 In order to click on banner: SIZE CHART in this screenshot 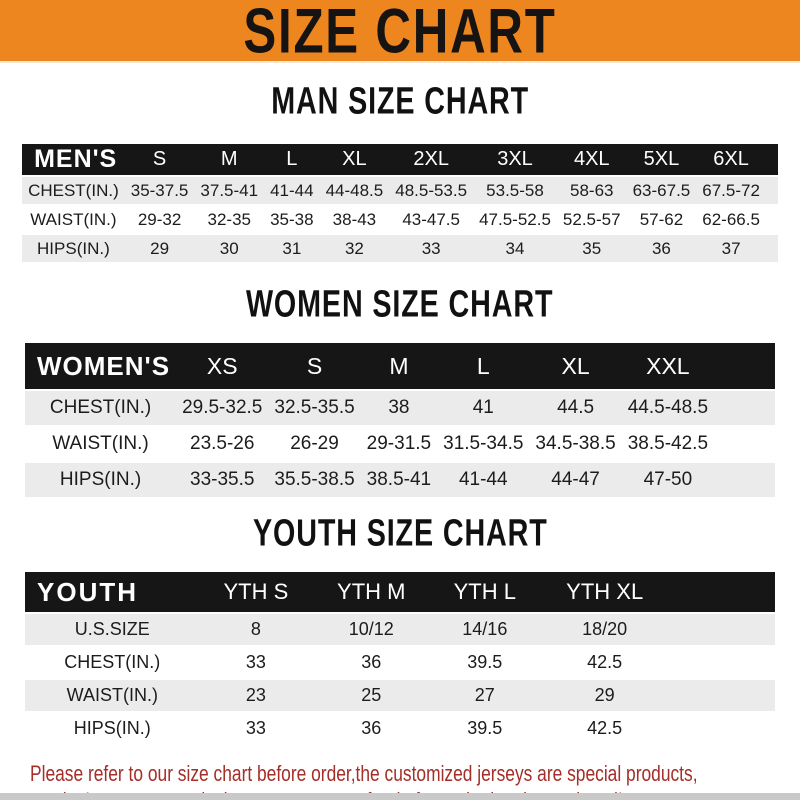, I will do `click(400, 33)`.